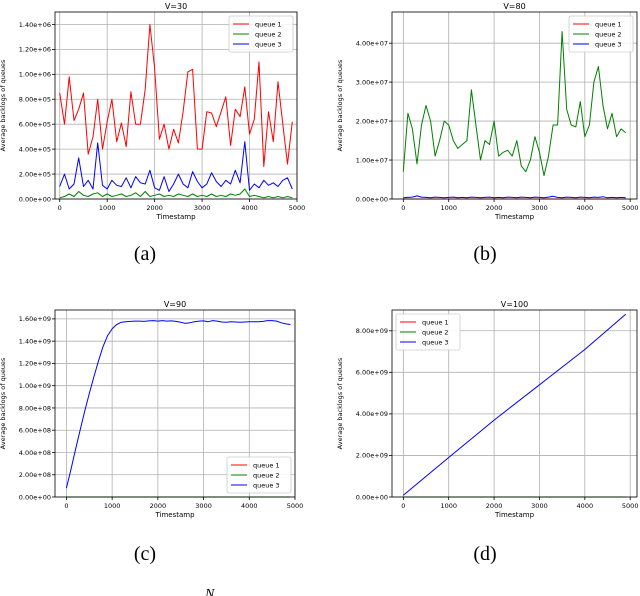 This screenshot has width=640, height=596. Describe the element at coordinates (372, 331) in the screenshot. I see `y-tick-label: 8.00e+09` at that location.